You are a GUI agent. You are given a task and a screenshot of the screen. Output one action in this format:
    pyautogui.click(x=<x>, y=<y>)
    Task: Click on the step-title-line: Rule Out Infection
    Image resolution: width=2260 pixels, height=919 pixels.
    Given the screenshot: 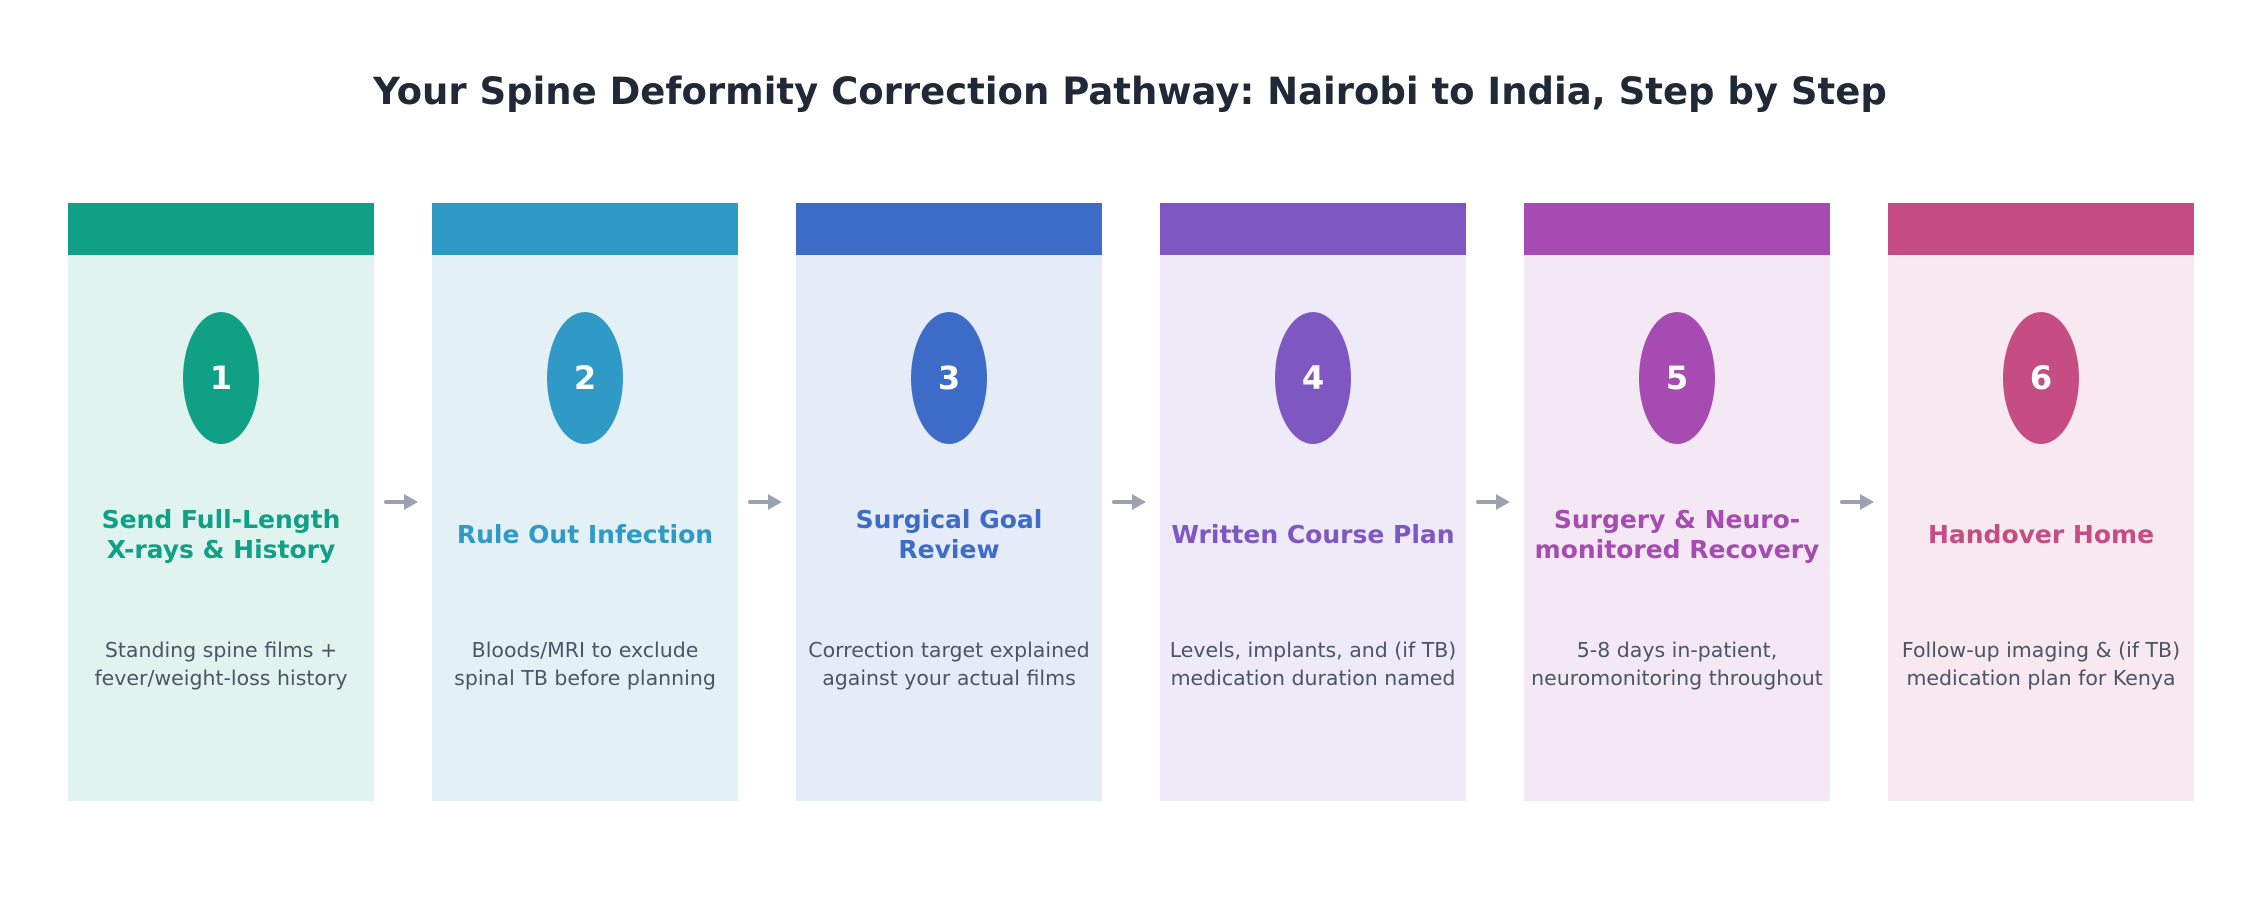 What is the action you would take?
    pyautogui.click(x=585, y=534)
    